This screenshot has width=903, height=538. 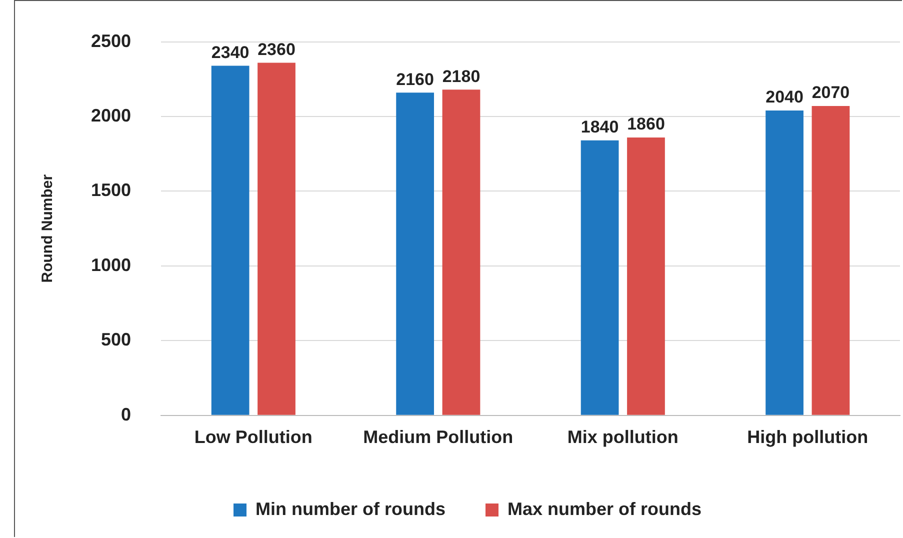 What do you see at coordinates (111, 40) in the screenshot?
I see `y-tick-label: 2500` at bounding box center [111, 40].